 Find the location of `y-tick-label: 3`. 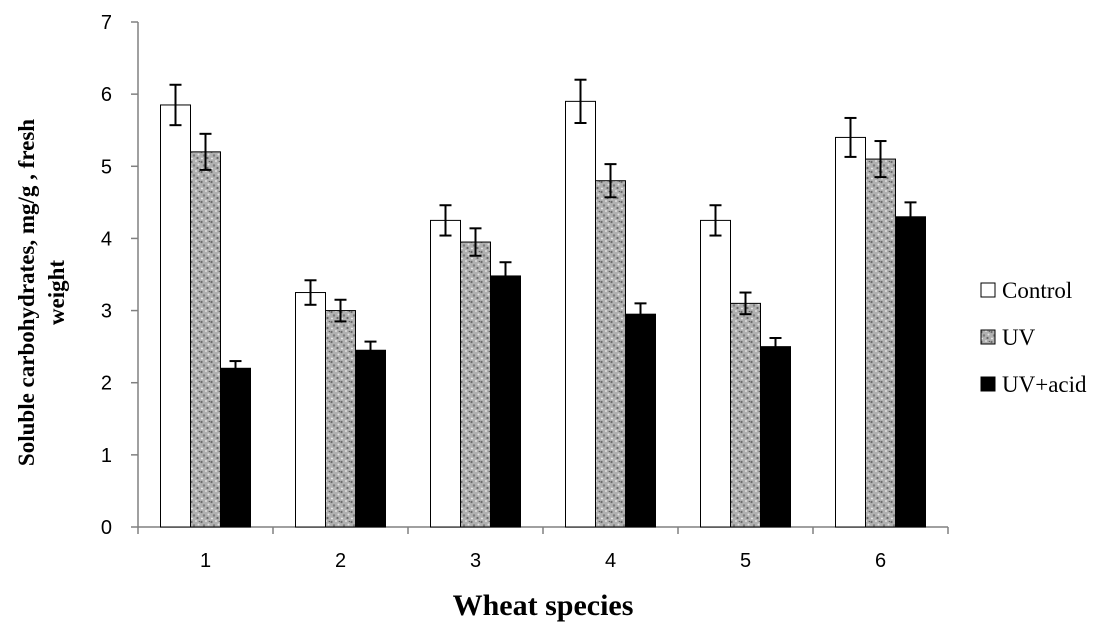

y-tick-label: 3 is located at coordinates (106, 312).